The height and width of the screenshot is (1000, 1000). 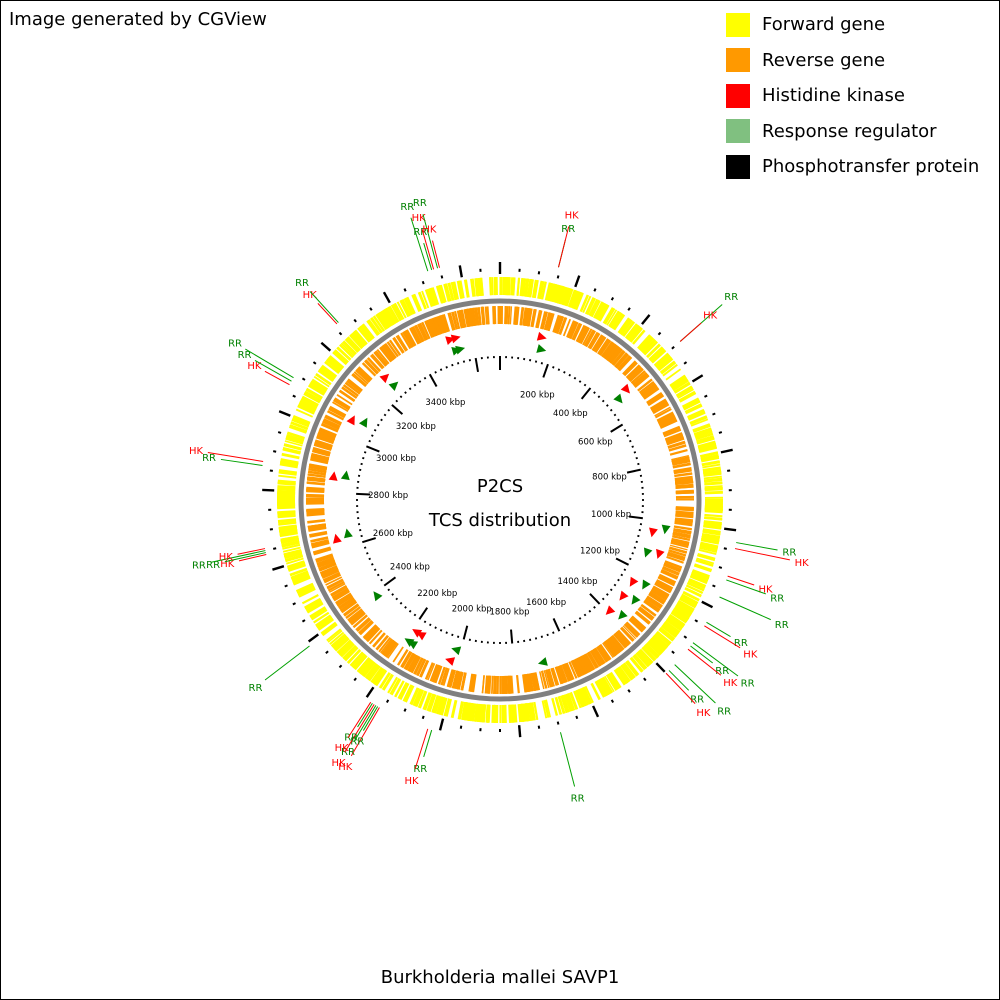 I want to click on response-regulator-mark, so click(x=460, y=350).